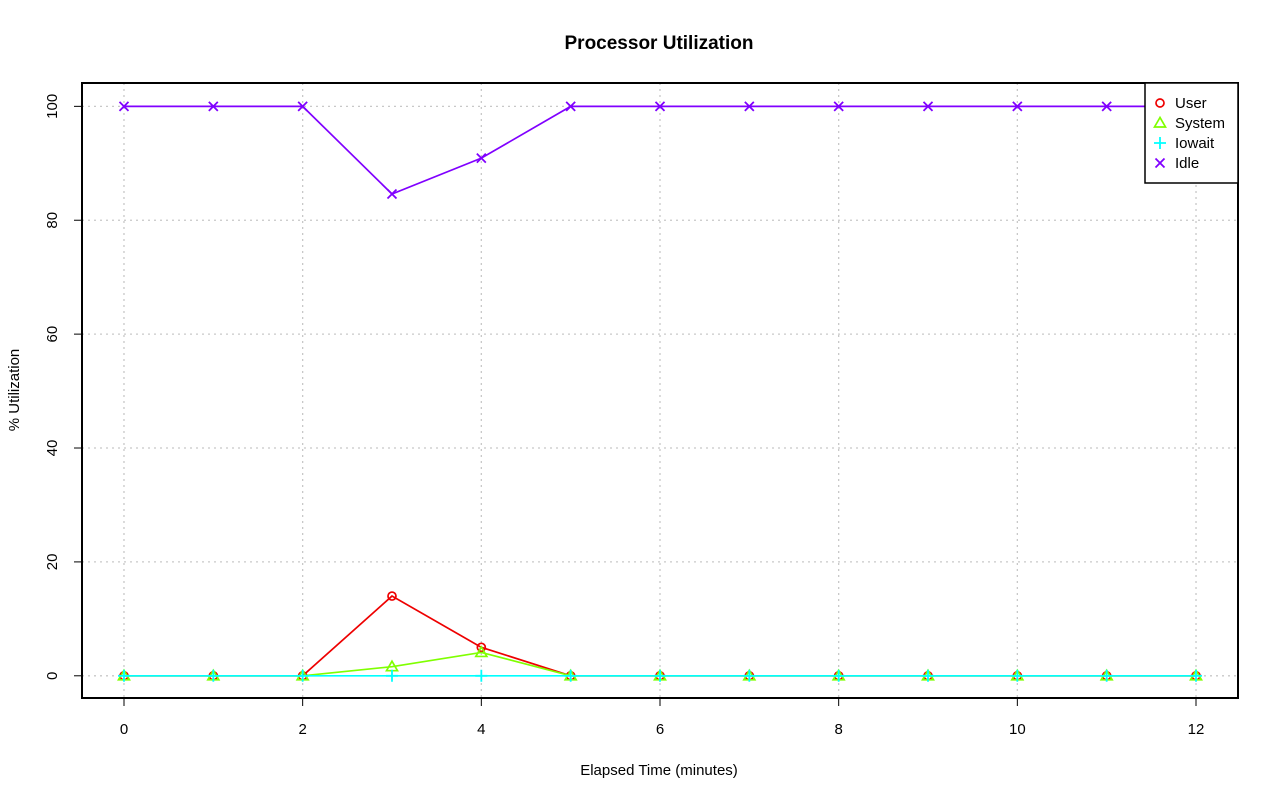  I want to click on legend-marker-user, so click(1160, 103).